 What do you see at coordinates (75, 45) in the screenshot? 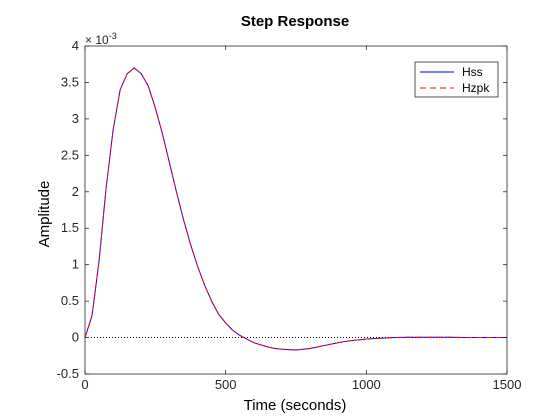
I see `y-tick-label: 4` at bounding box center [75, 45].